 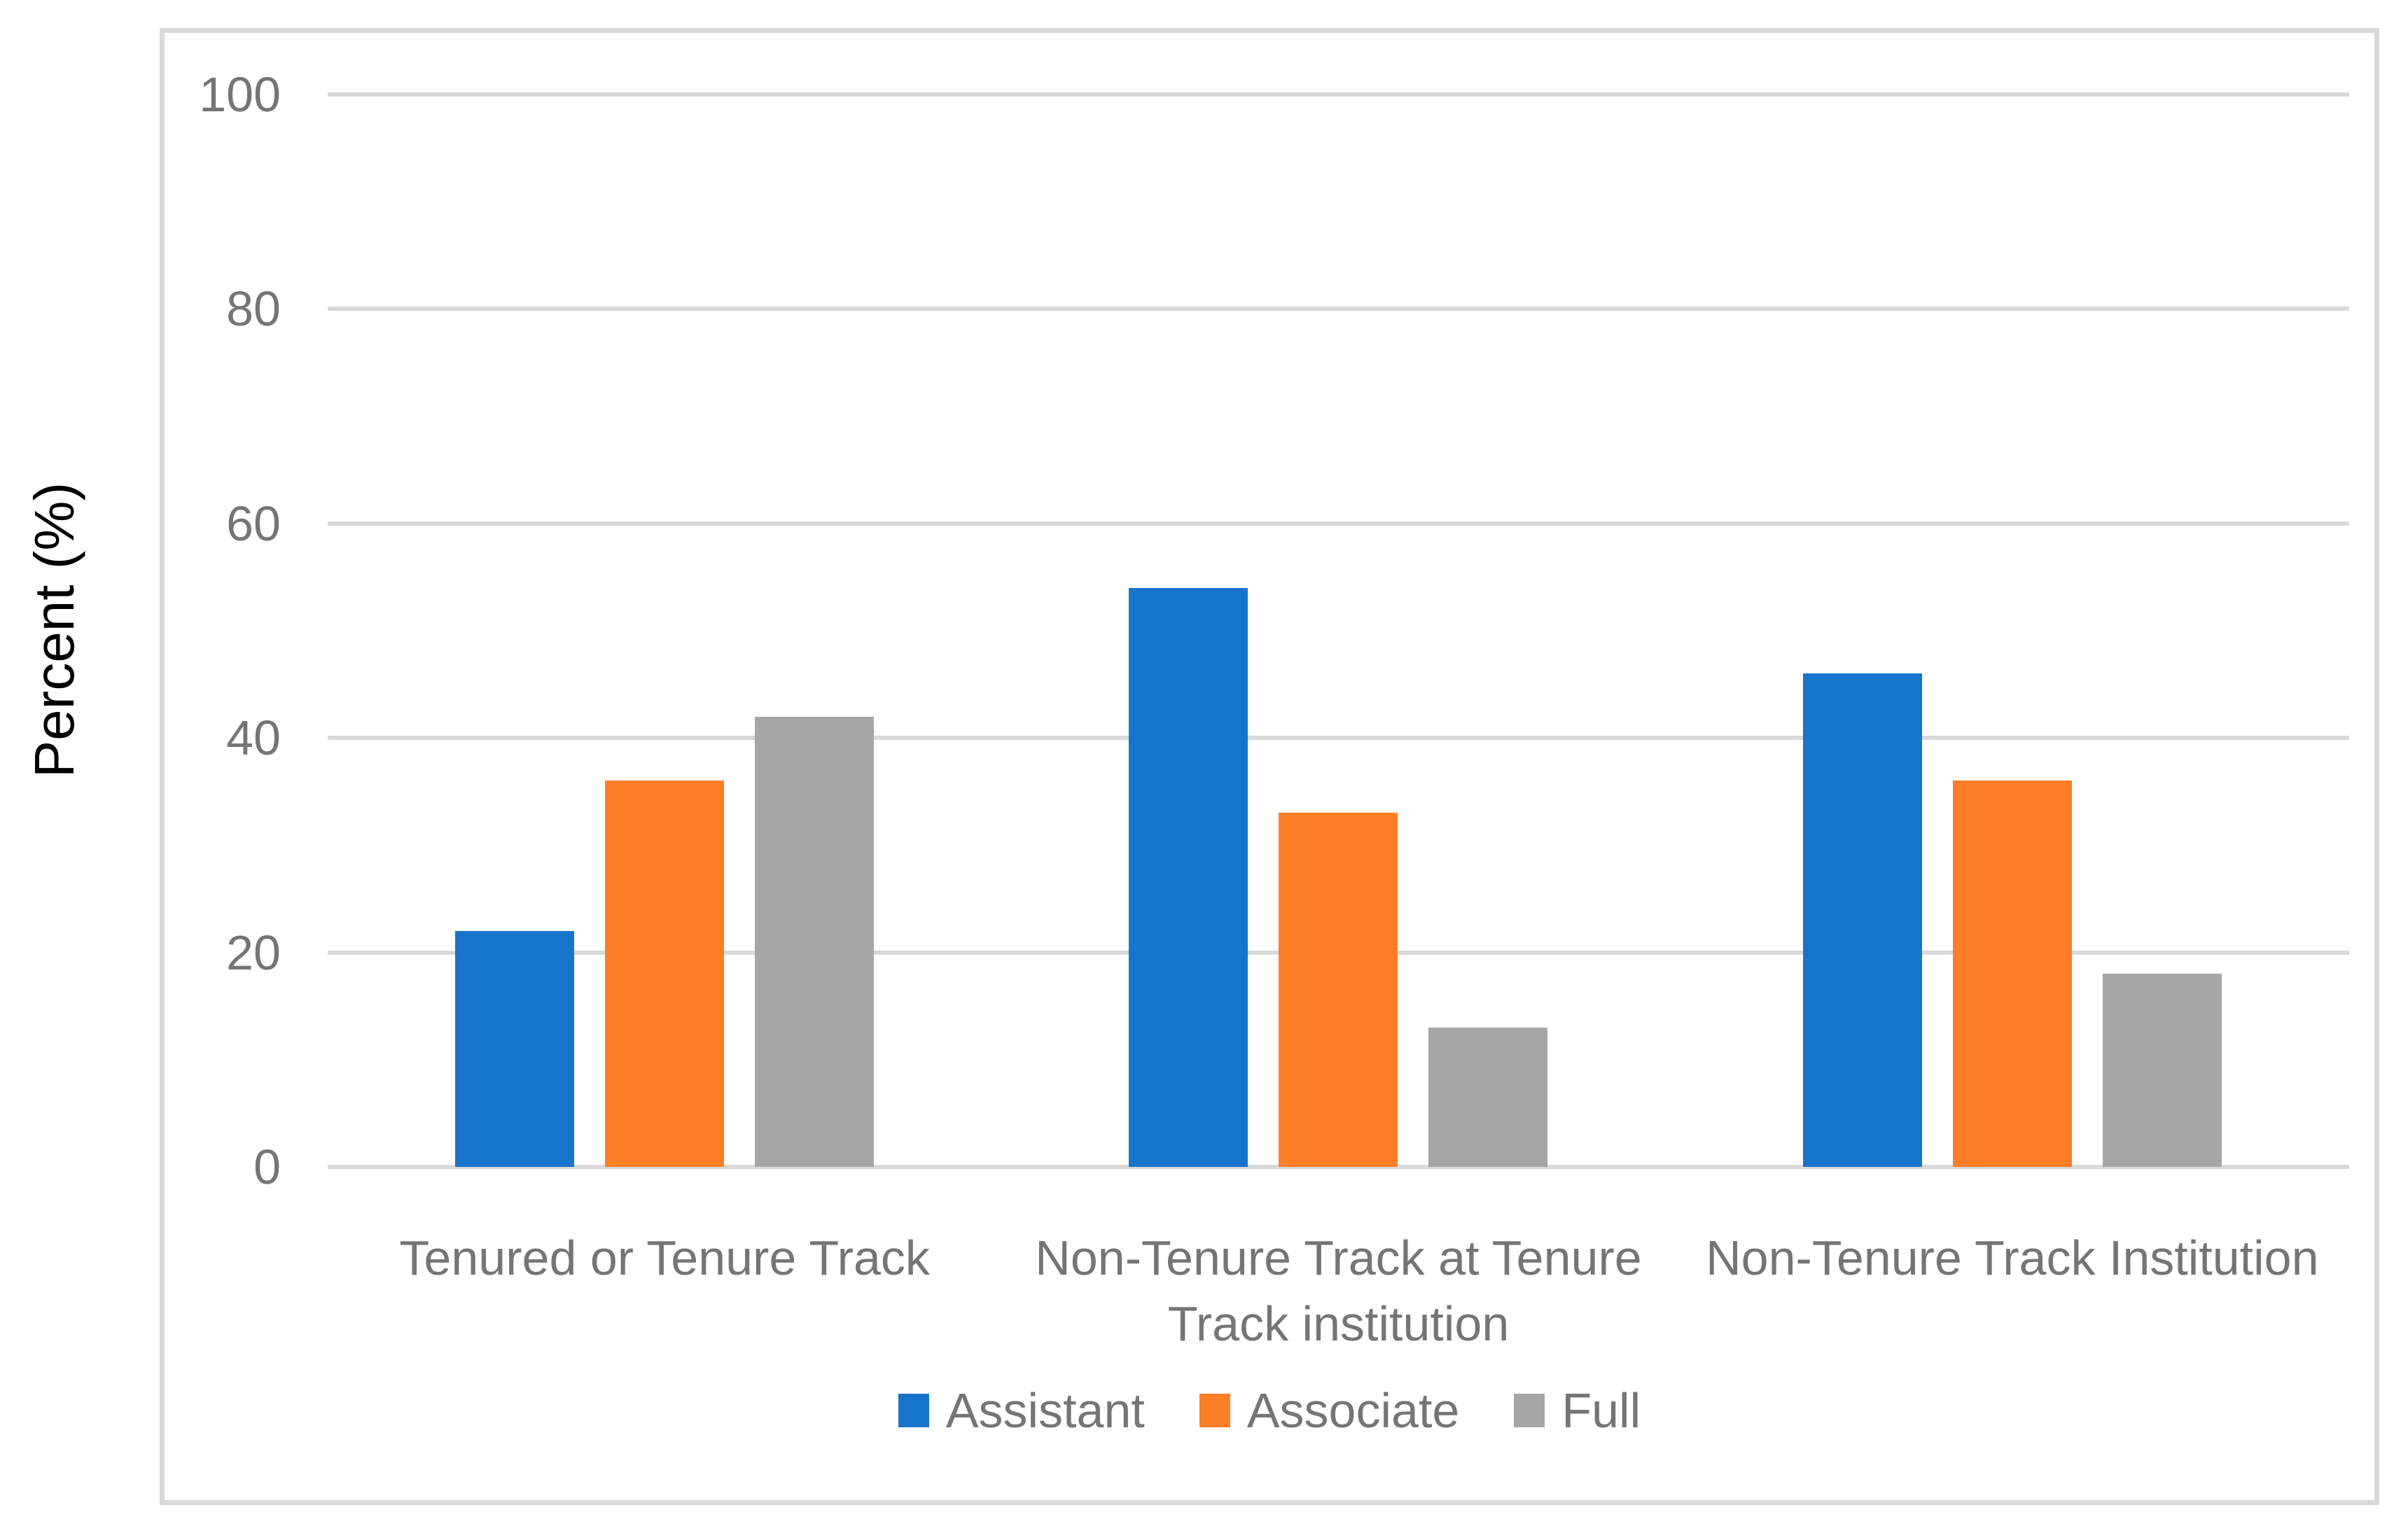 What do you see at coordinates (1214, 1410) in the screenshot?
I see `legend-swatch-associate` at bounding box center [1214, 1410].